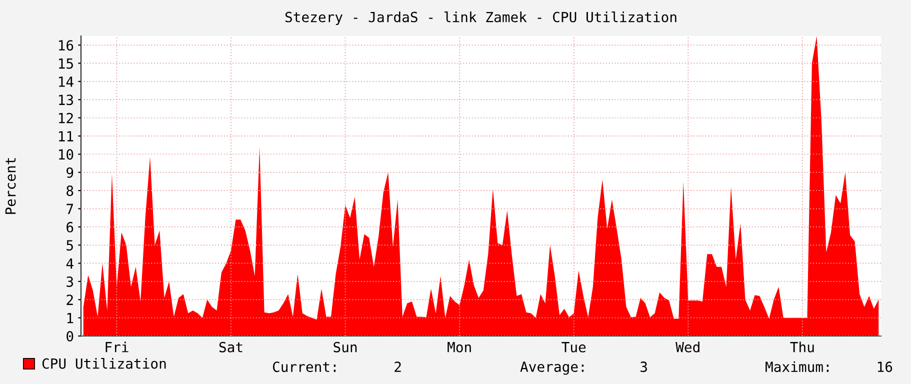  I want to click on y-tick-label: 10, so click(66, 154).